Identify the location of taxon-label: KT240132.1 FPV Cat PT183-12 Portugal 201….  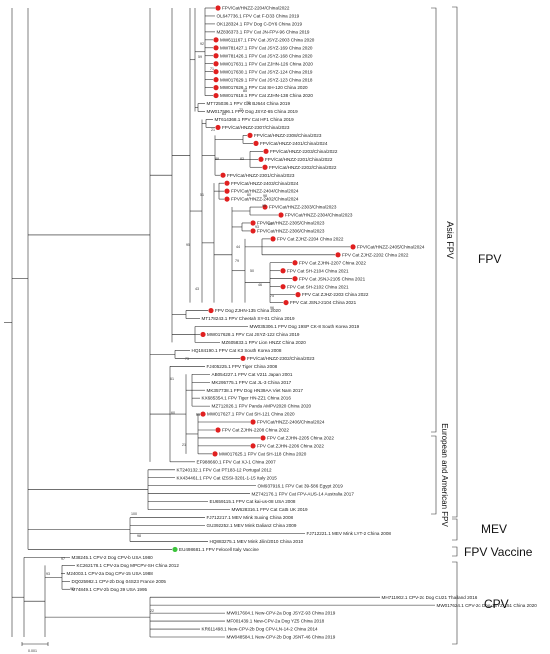
(224, 469).